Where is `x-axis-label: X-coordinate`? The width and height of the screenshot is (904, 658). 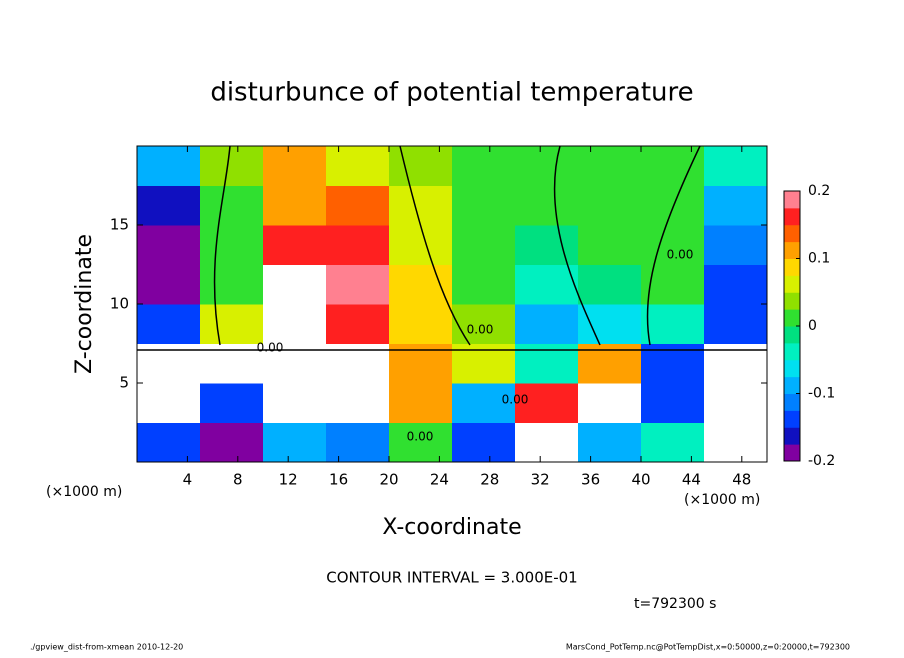 x-axis-label: X-coordinate is located at coordinates (451, 527).